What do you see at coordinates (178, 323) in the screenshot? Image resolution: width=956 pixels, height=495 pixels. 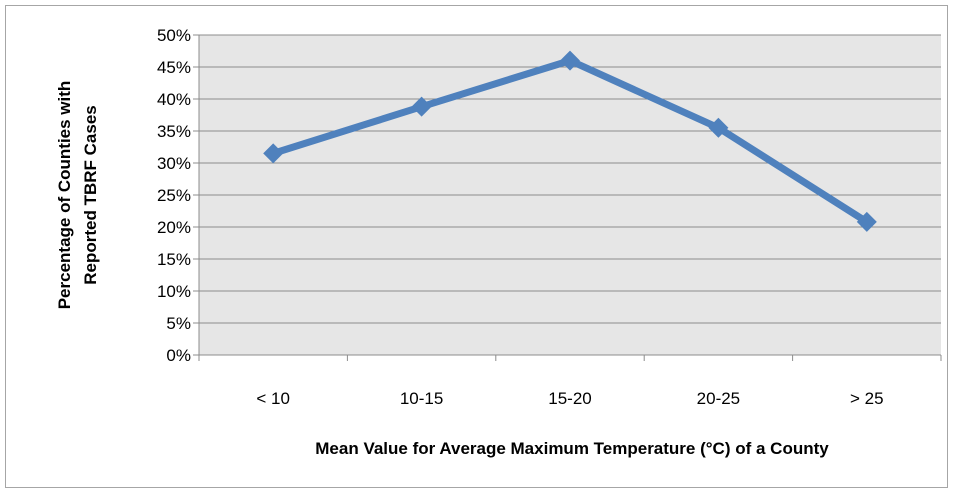 I see `y-tick-label: 5%` at bounding box center [178, 323].